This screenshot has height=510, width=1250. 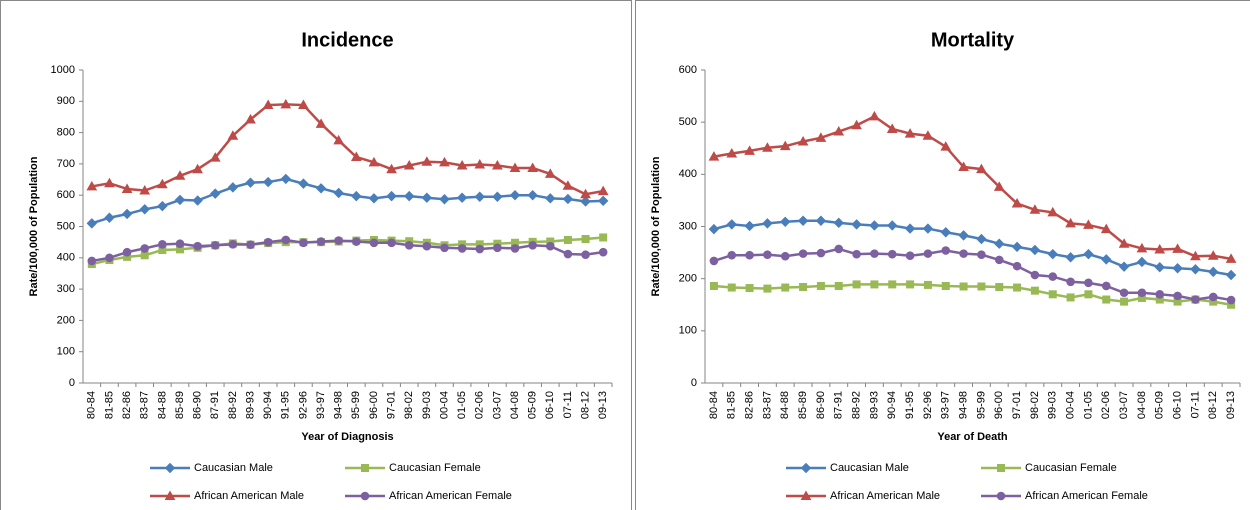 What do you see at coordinates (688, 331) in the screenshot?
I see `y-tick-label: 100` at bounding box center [688, 331].